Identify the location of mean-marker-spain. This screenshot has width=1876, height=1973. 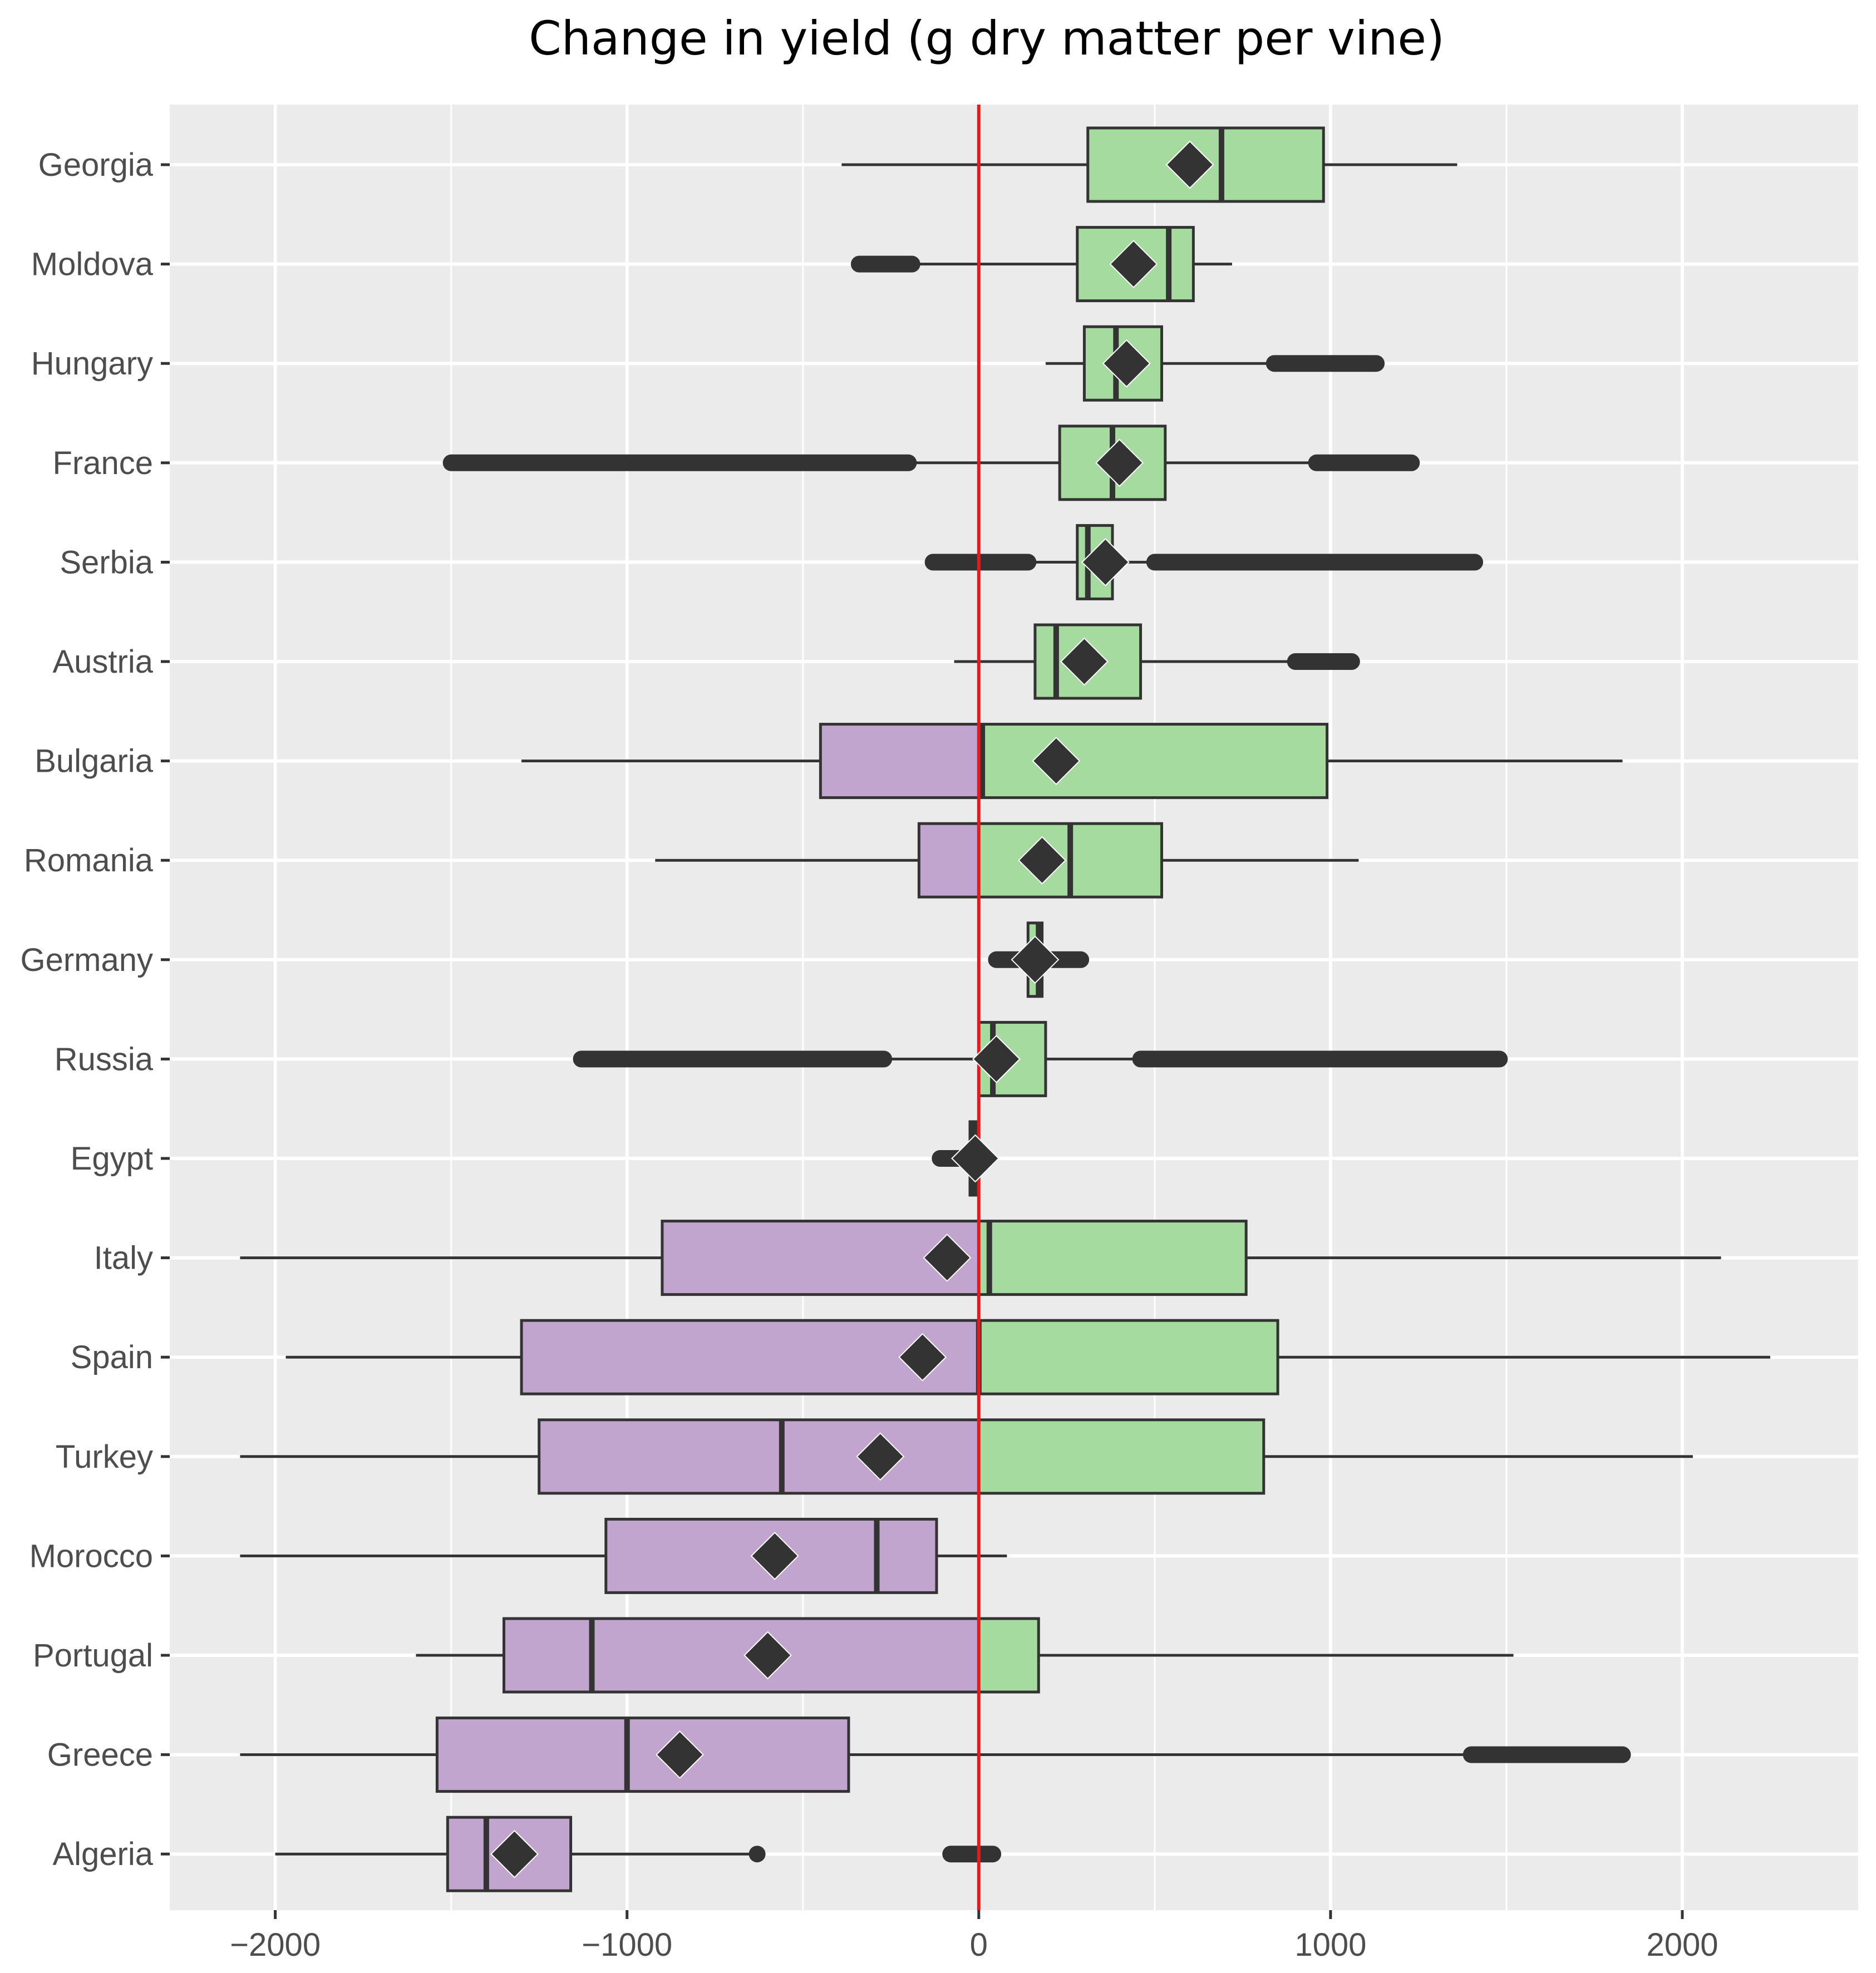
(923, 1357).